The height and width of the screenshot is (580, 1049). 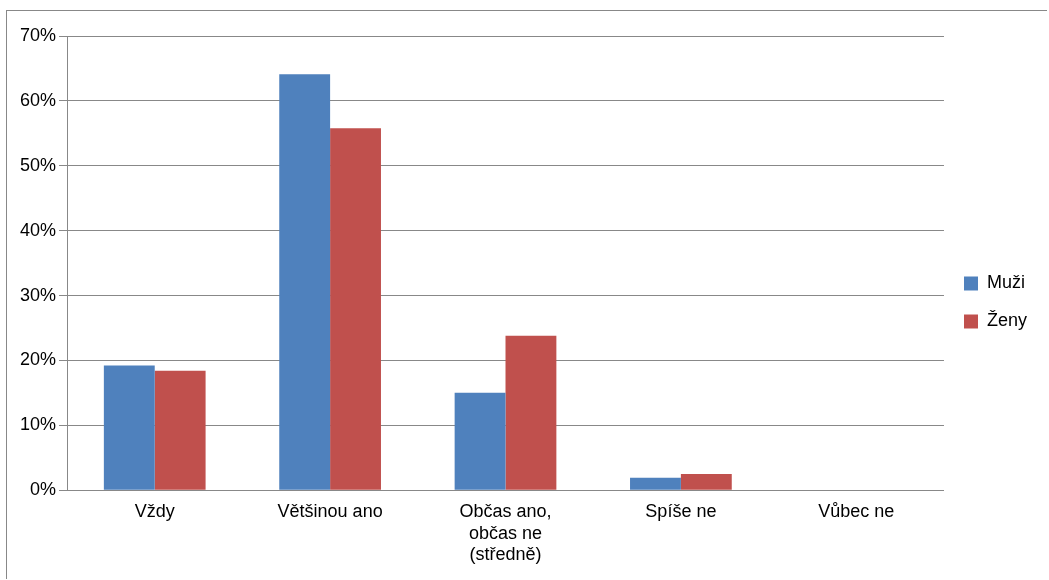 What do you see at coordinates (1005, 282) in the screenshot?
I see `legend-label: Muži` at bounding box center [1005, 282].